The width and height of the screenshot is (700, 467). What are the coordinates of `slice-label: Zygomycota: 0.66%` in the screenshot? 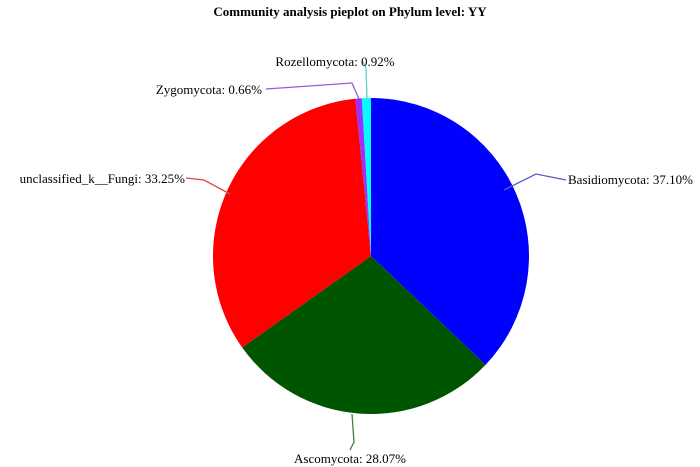 It's located at (209, 89).